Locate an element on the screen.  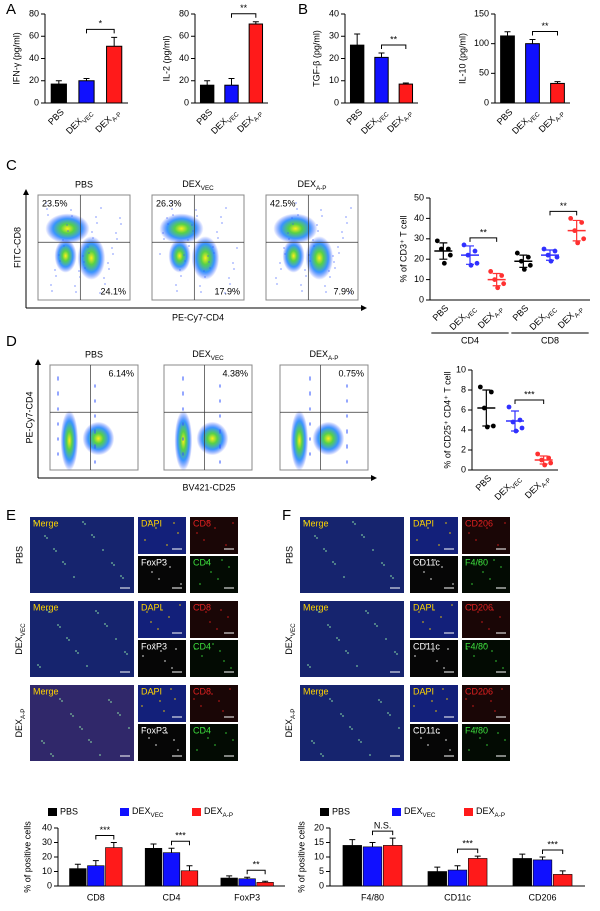
channel-label: CD8 is located at coordinates (202, 607).